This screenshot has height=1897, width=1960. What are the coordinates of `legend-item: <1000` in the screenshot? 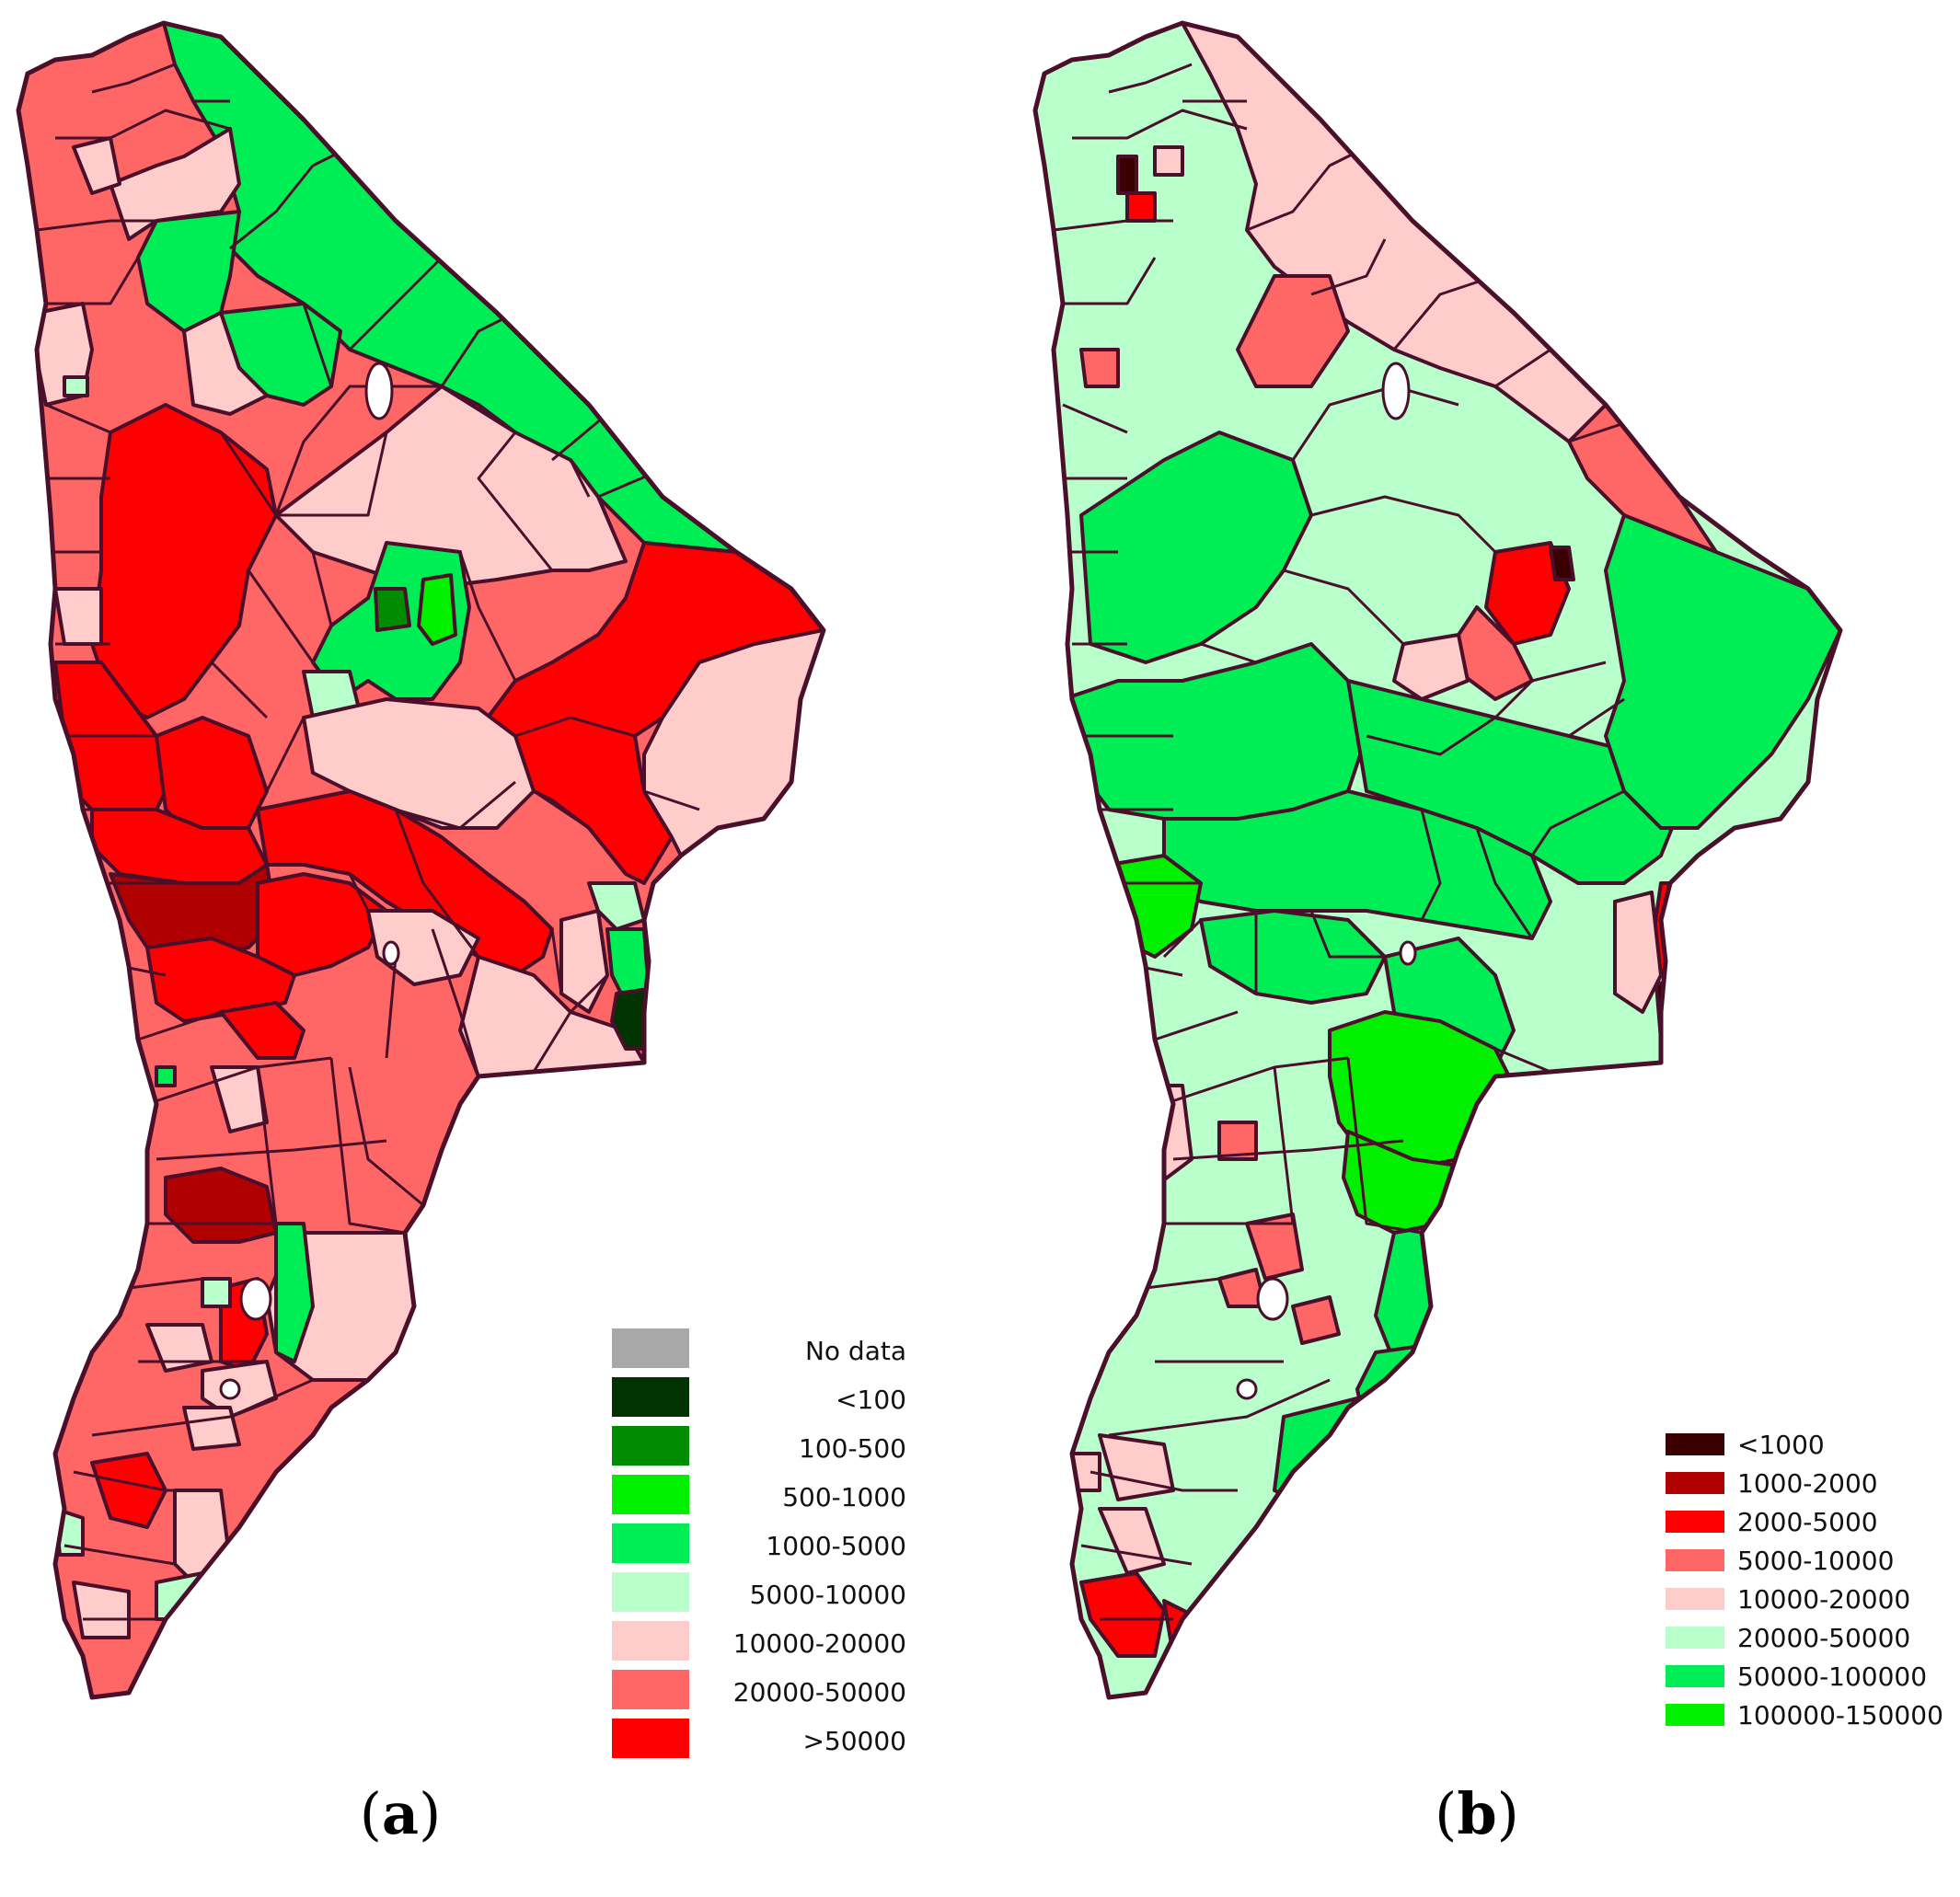 It's located at (1813, 1443).